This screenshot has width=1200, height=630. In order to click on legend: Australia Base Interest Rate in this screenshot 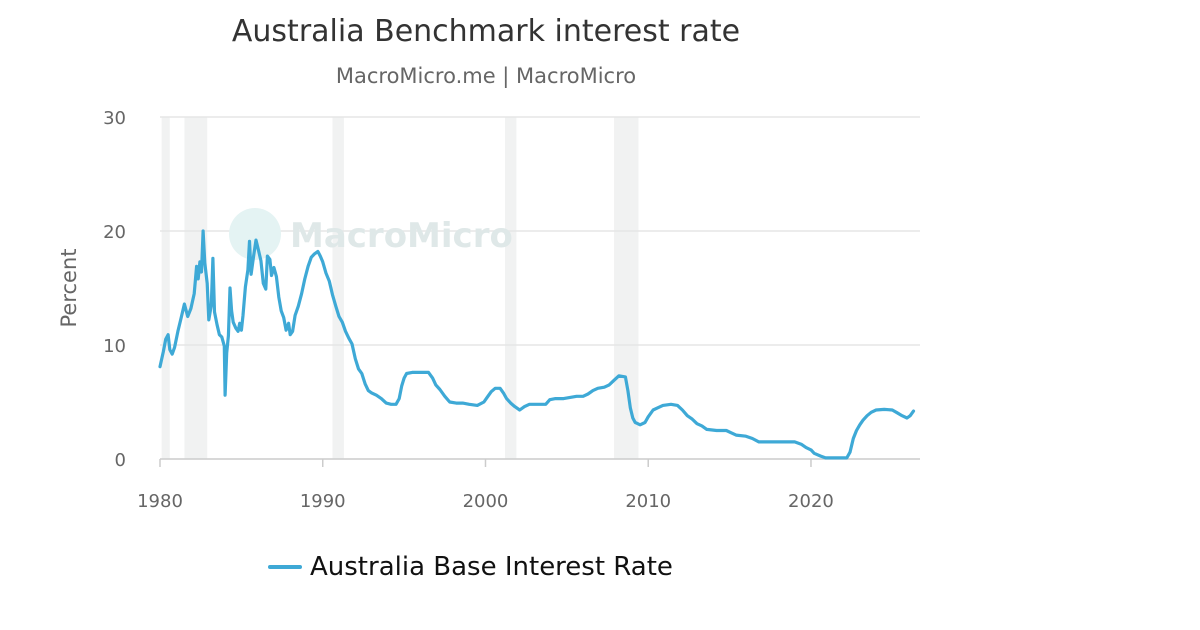, I will do `click(470, 567)`.